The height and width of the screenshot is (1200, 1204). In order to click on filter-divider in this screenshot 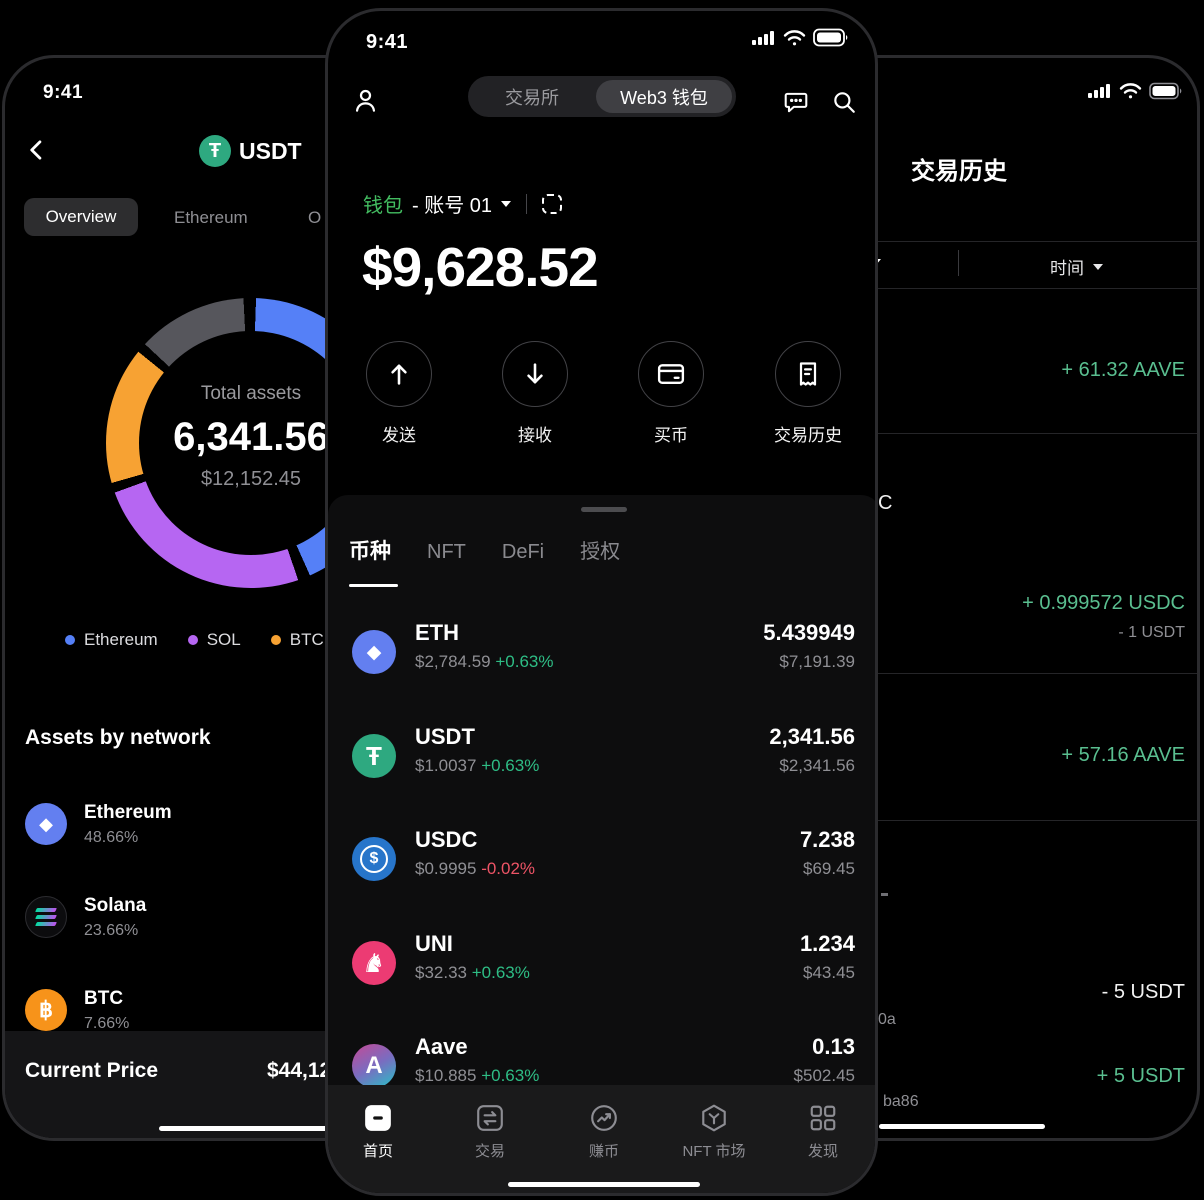, I will do `click(958, 263)`.